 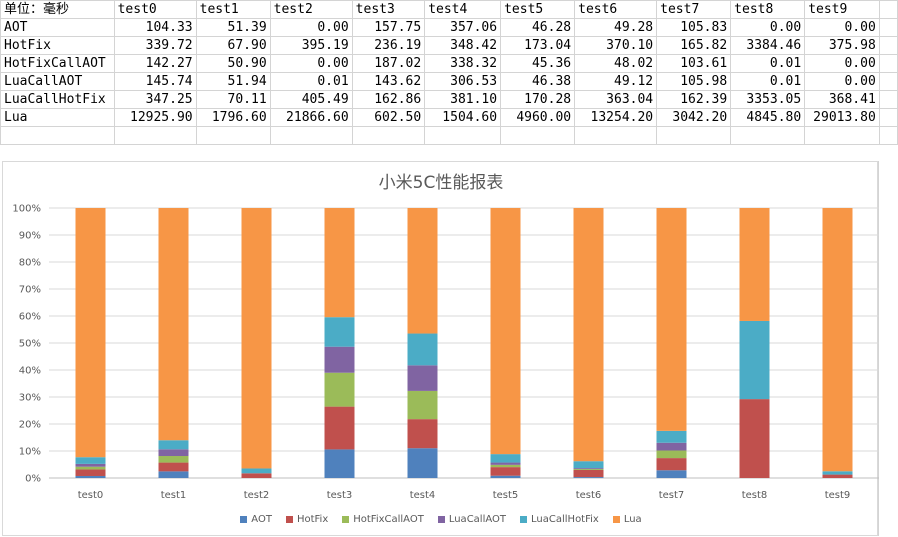 I want to click on table-cell: 170.28, so click(x=538, y=99).